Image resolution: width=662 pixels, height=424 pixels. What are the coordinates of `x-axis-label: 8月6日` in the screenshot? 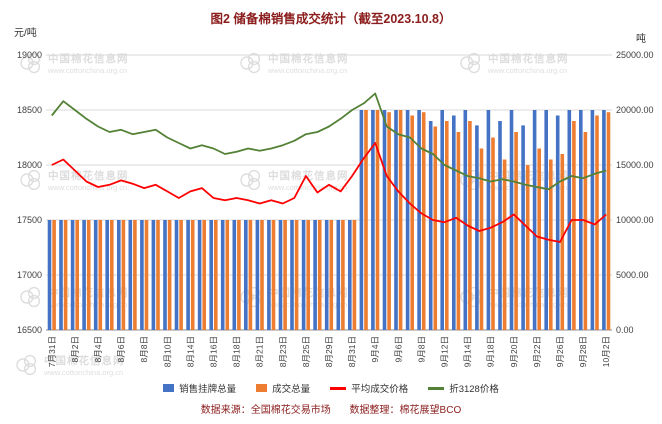 It's located at (121, 349).